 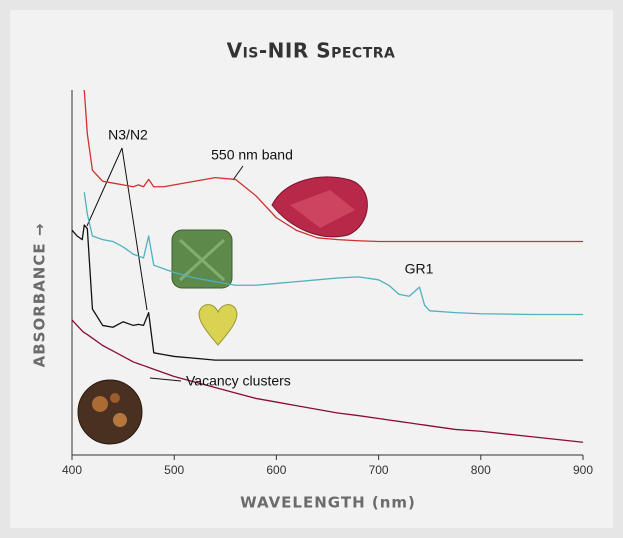 I want to click on x-axis-label: WAVELENGTH (nm), so click(x=328, y=503).